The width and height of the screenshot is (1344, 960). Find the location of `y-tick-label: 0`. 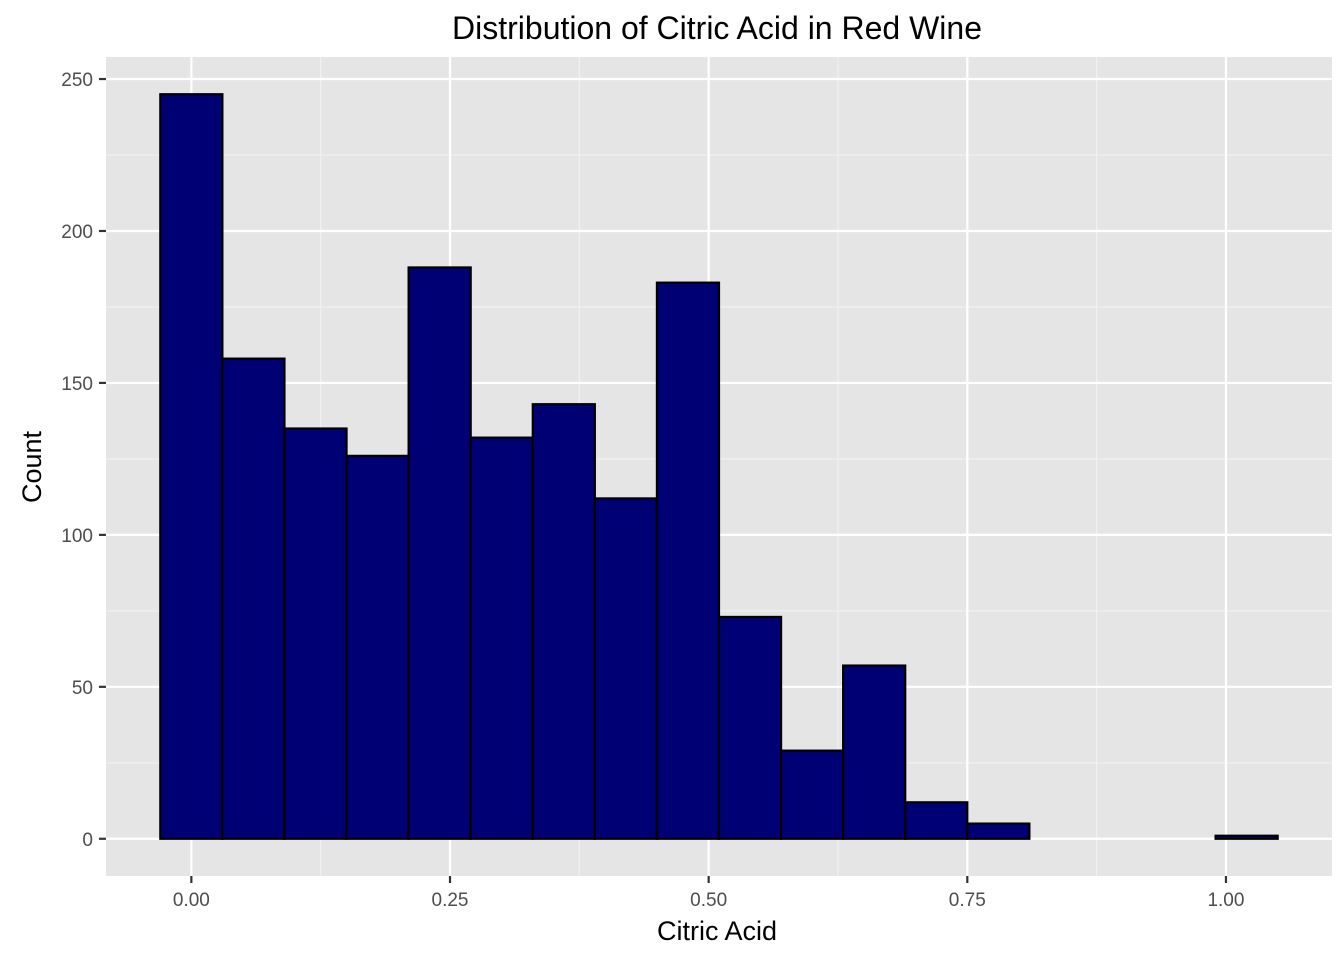

y-tick-label: 0 is located at coordinates (87, 840).